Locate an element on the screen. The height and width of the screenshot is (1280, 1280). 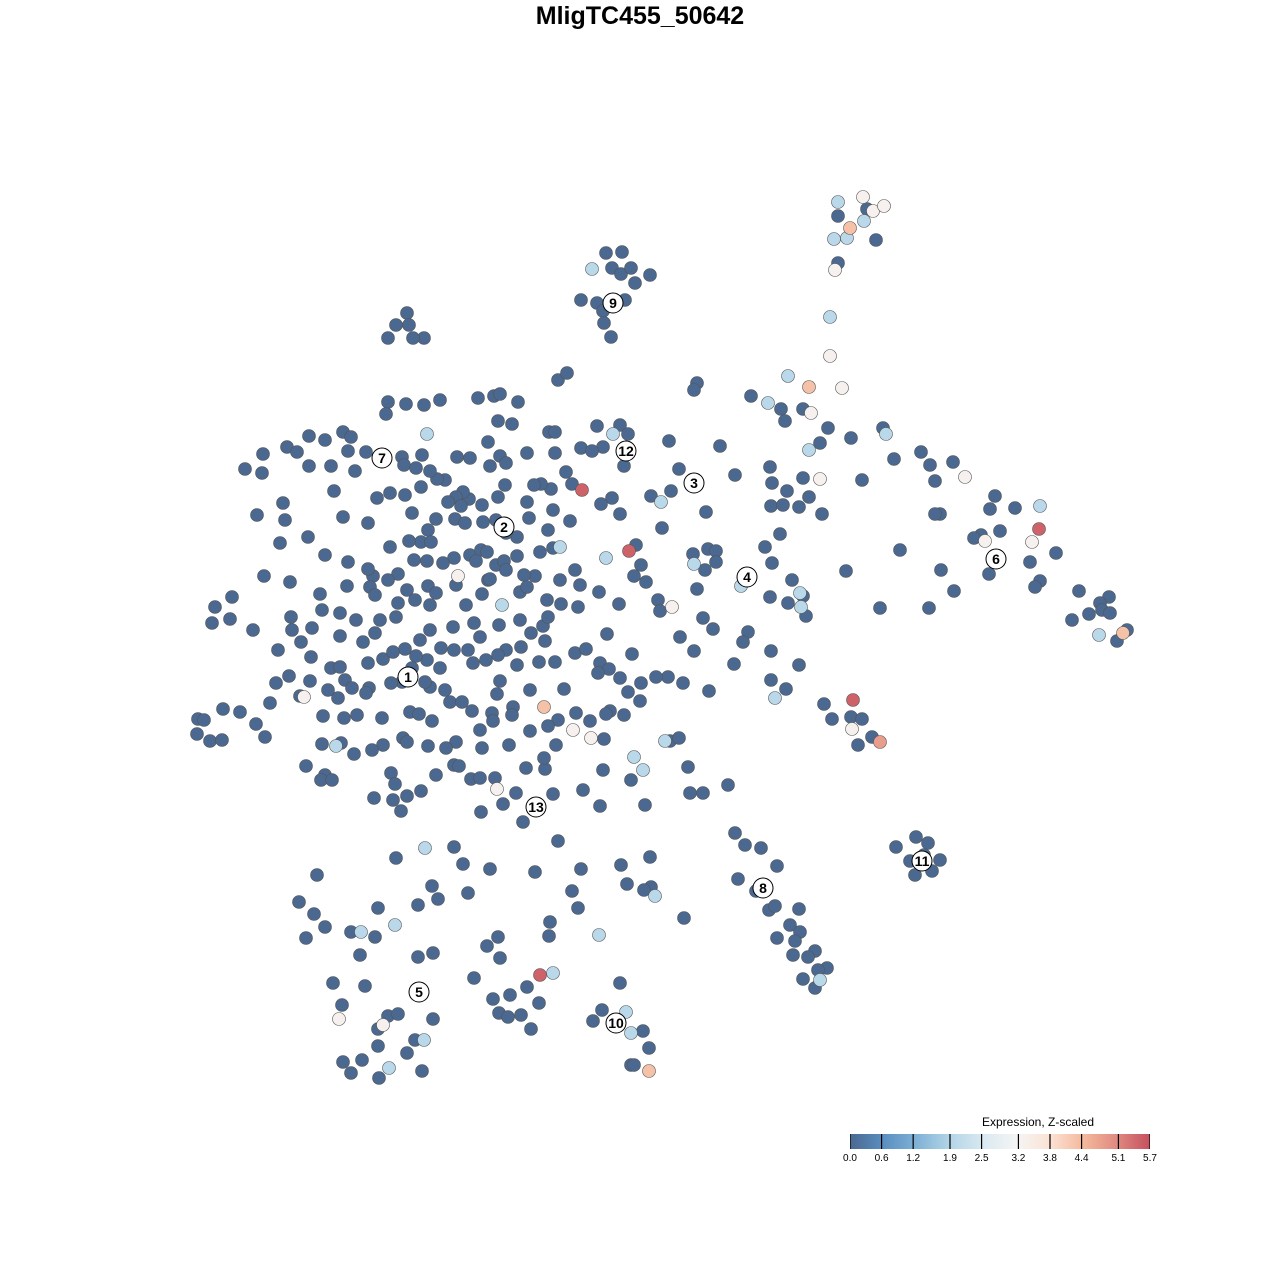
cluster-label: 4 is located at coordinates (747, 577).